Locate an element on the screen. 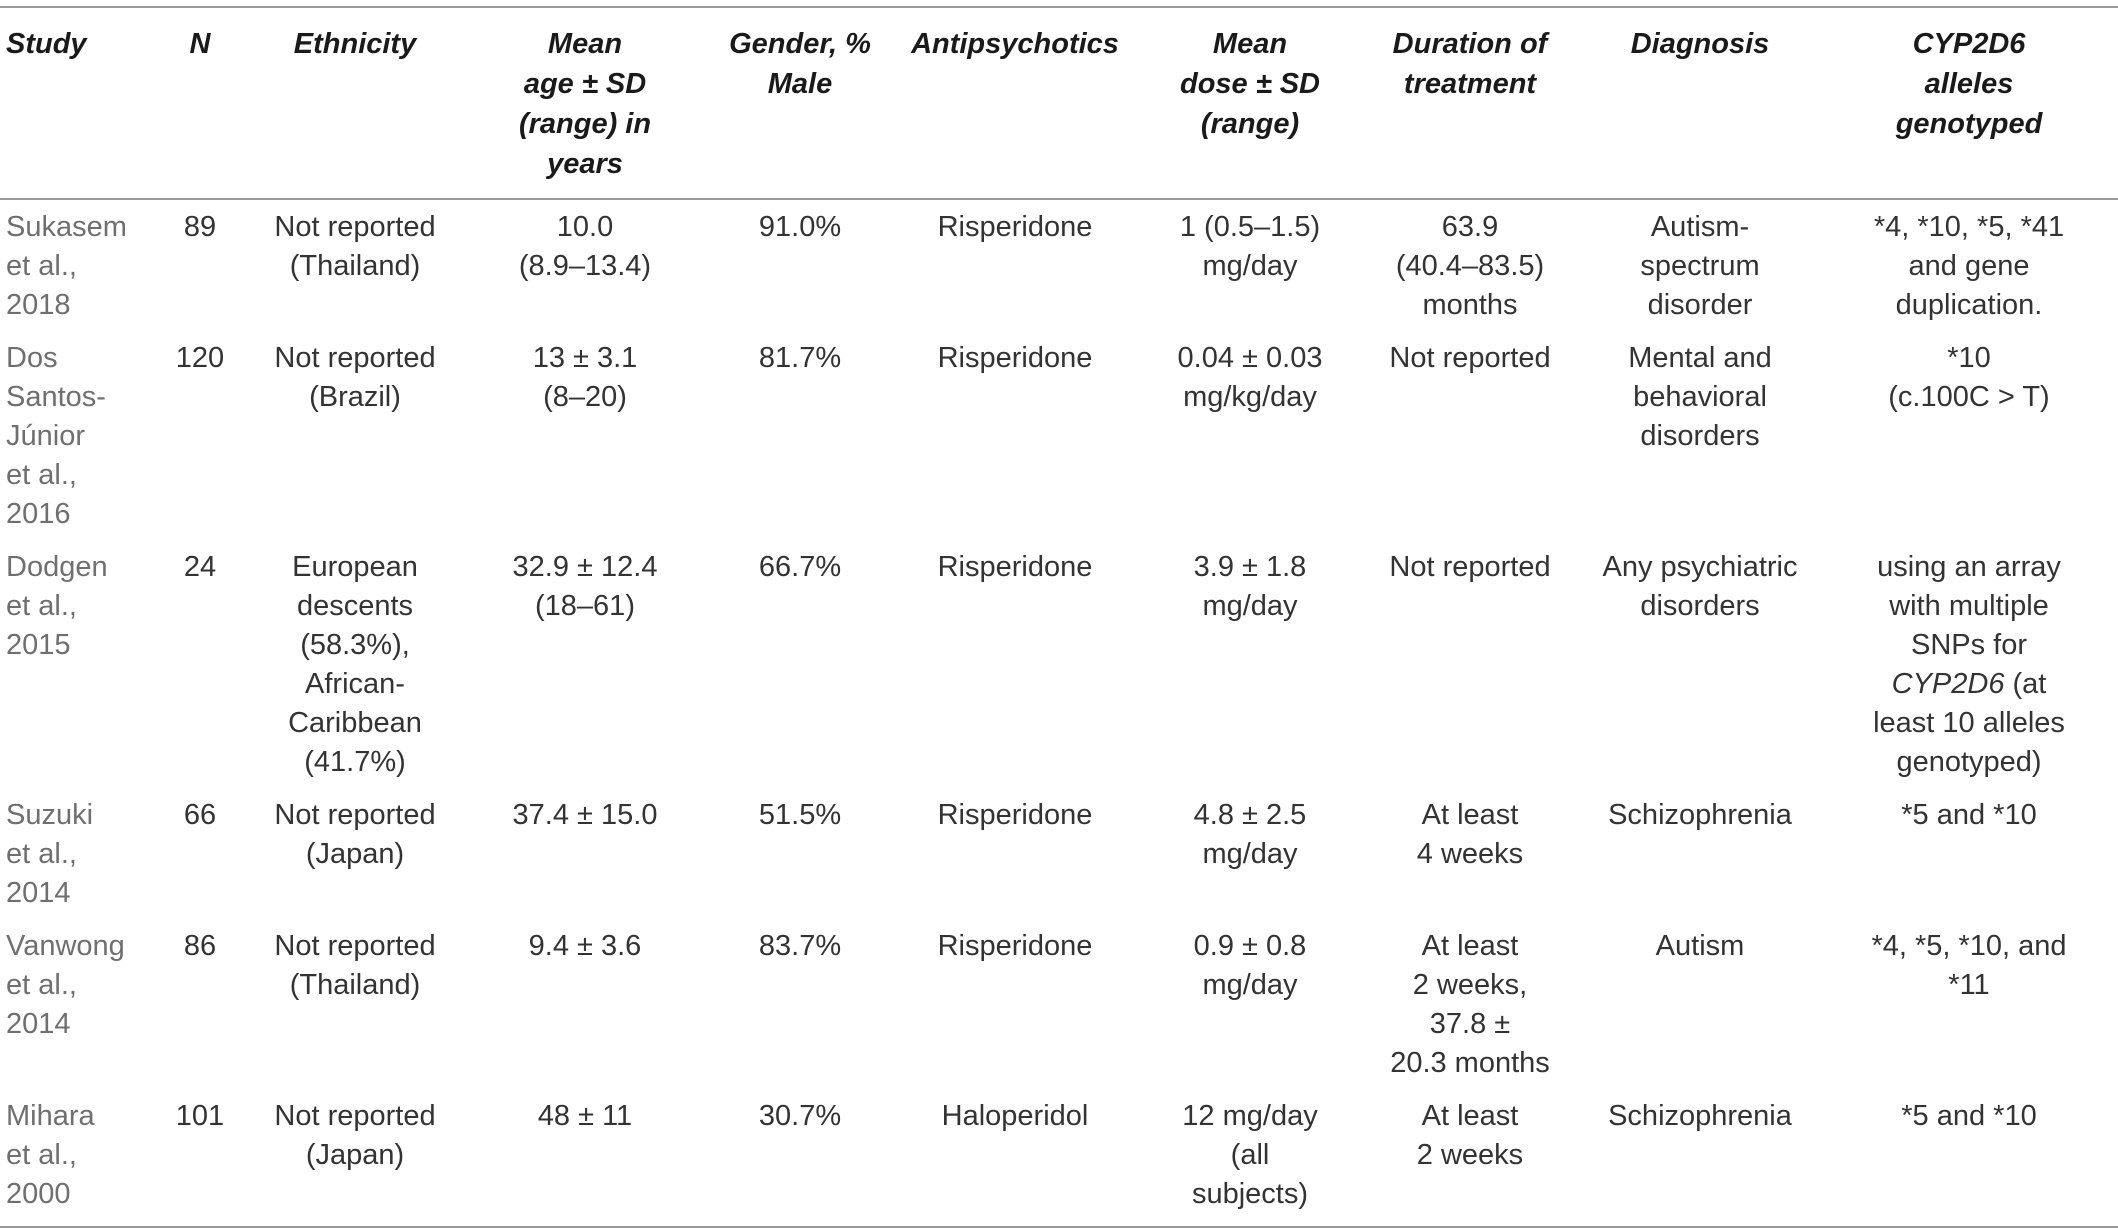  cell-study: Dos Santos- Júnior et al., 2016 is located at coordinates (75, 435).